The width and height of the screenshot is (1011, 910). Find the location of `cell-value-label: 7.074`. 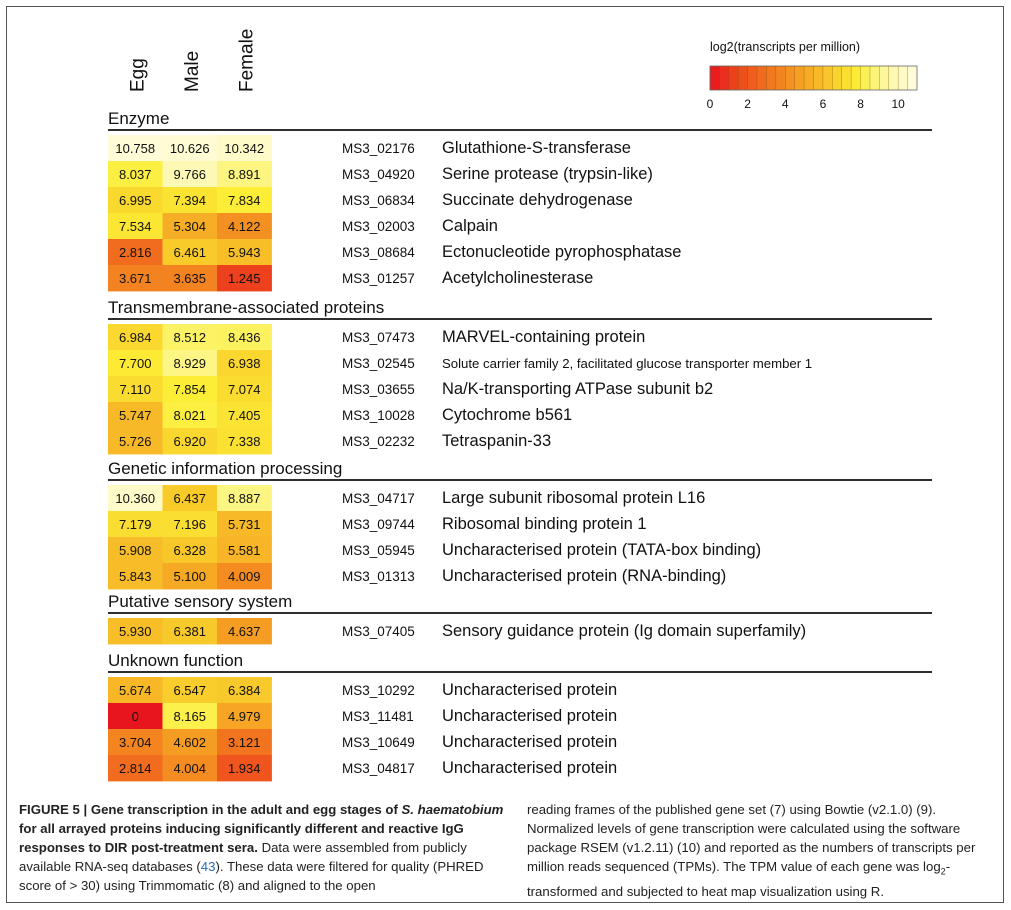

cell-value-label: 7.074 is located at coordinates (244, 389).